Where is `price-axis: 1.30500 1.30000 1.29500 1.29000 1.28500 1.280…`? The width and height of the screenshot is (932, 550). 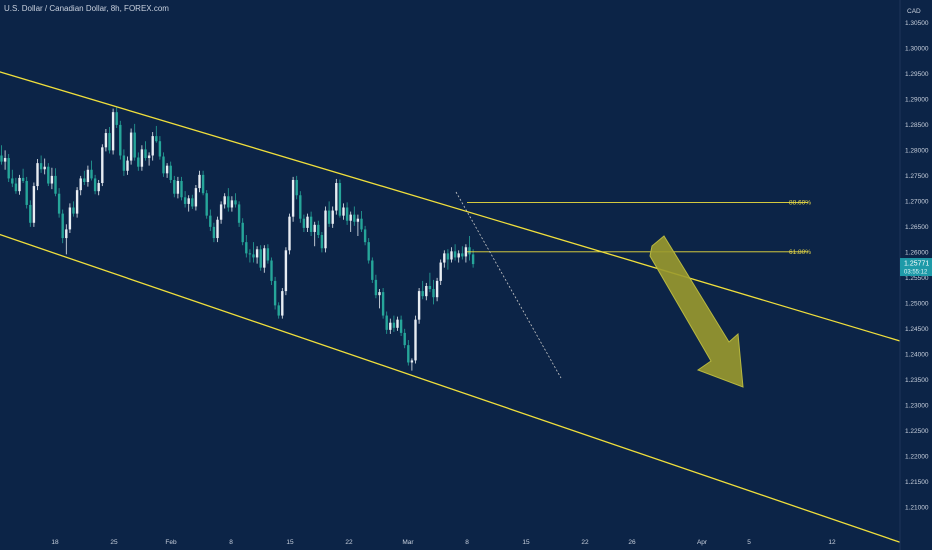 price-axis: 1.30500 1.30000 1.29500 1.29000 1.28500 1.280… is located at coordinates (917, 265).